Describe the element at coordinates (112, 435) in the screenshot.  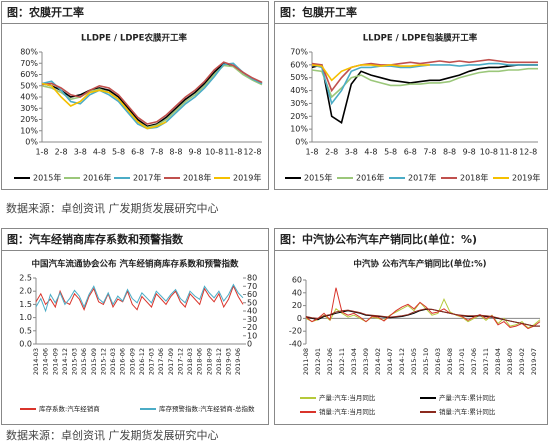
I see `source-note: 数据来源：卓创资讯 广发期货发展研究中心` at that location.